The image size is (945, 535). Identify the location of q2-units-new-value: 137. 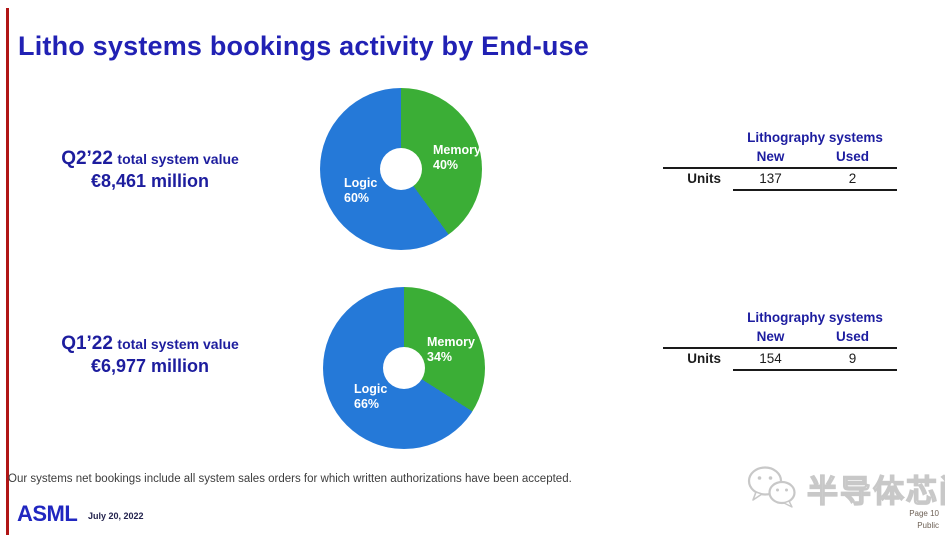
(770, 178).